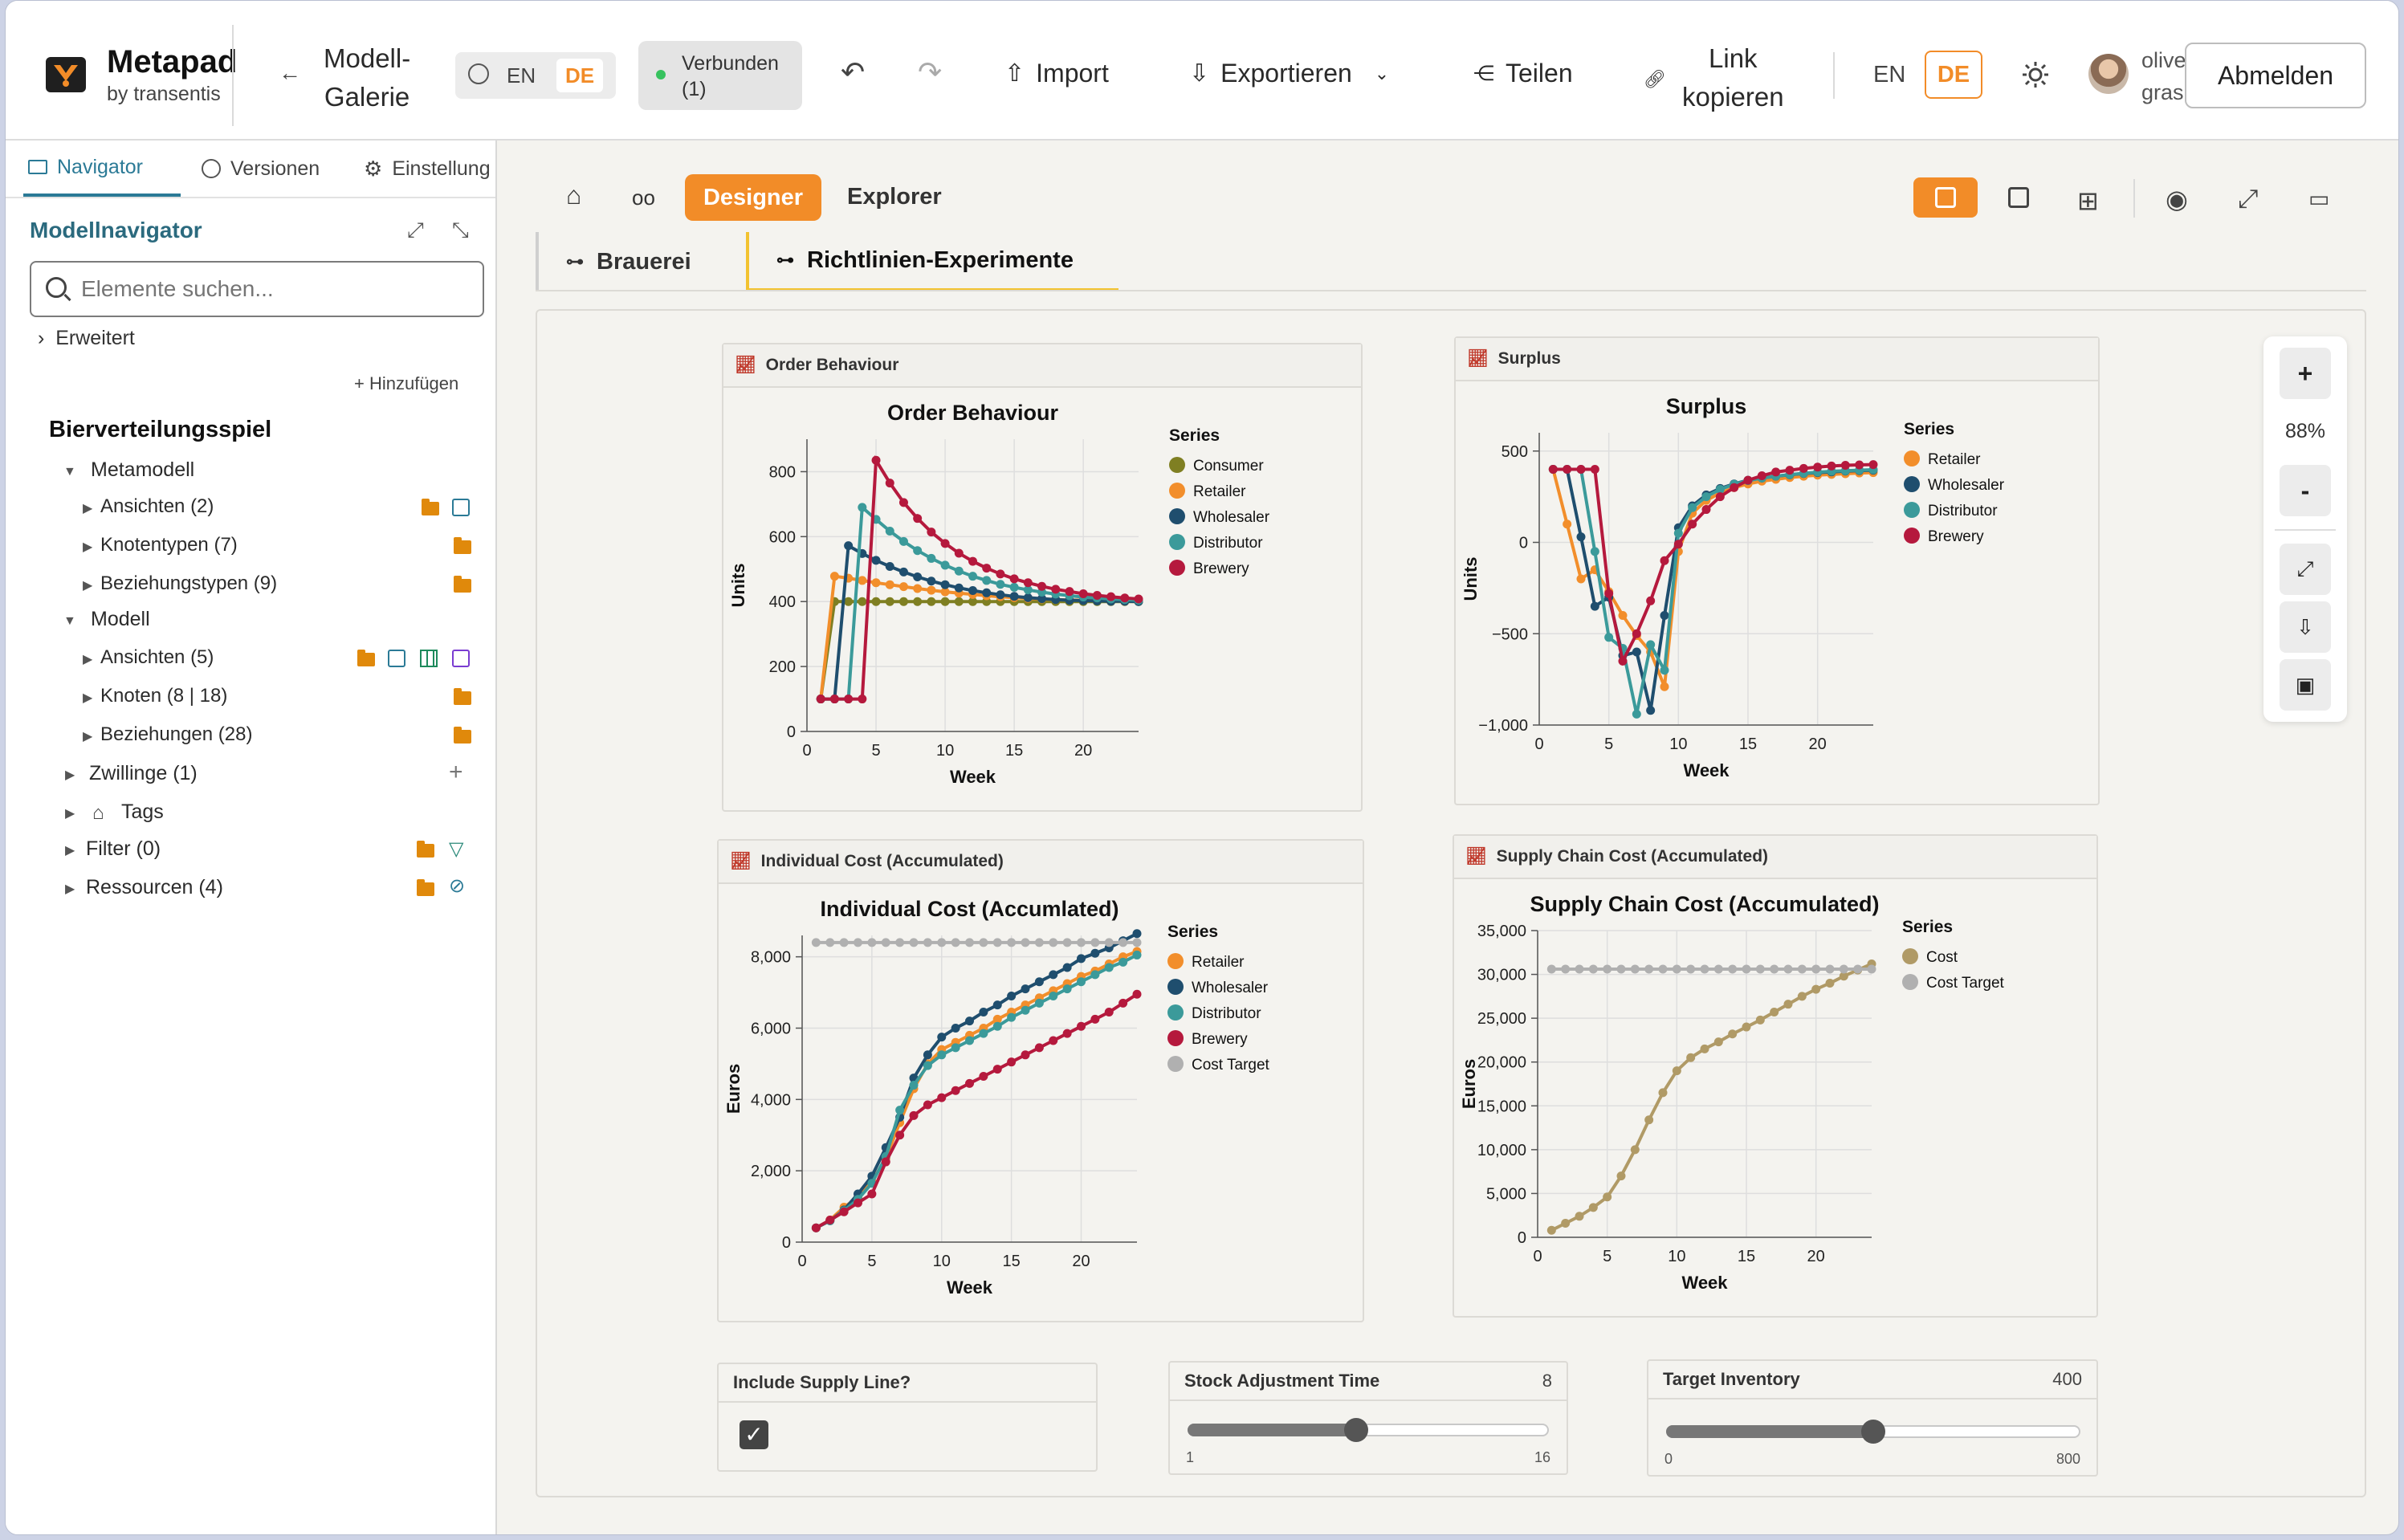  I want to click on export-button: ⇩ Exportieren ⌄, so click(1289, 73).